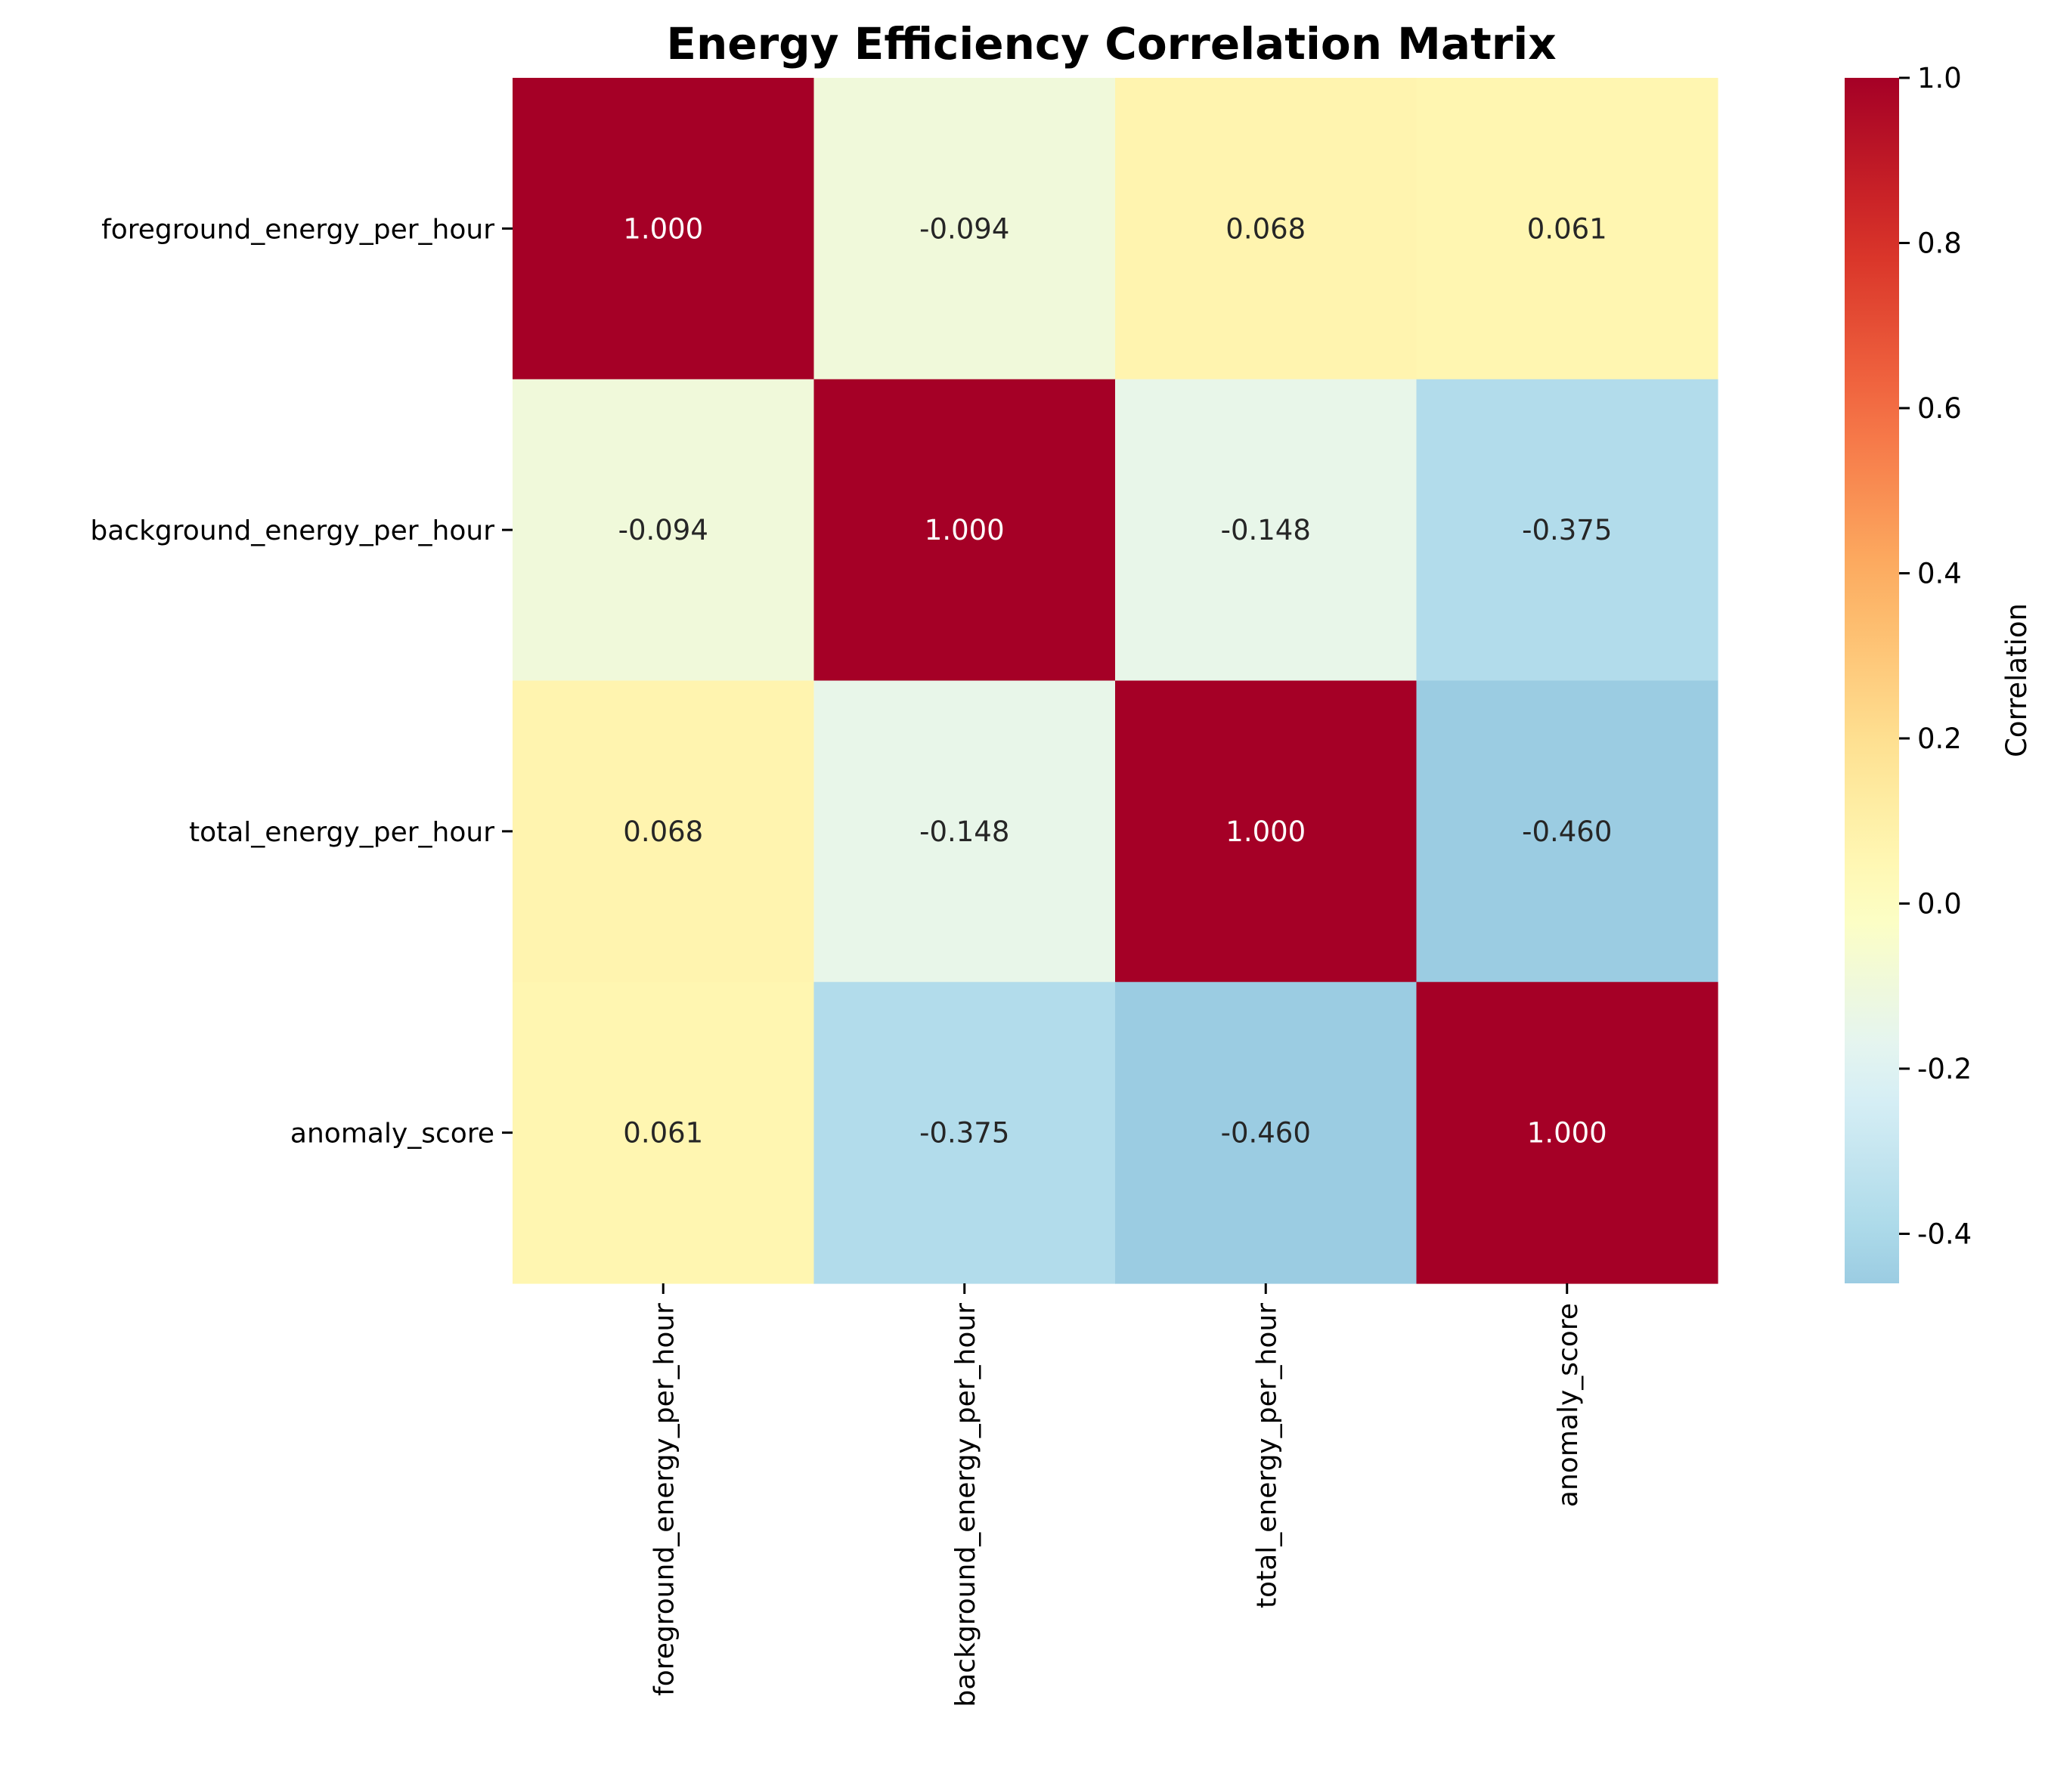 The width and height of the screenshot is (2045, 1792). What do you see at coordinates (341, 832) in the screenshot?
I see `row-tick-label: total_energy_per_hour` at bounding box center [341, 832].